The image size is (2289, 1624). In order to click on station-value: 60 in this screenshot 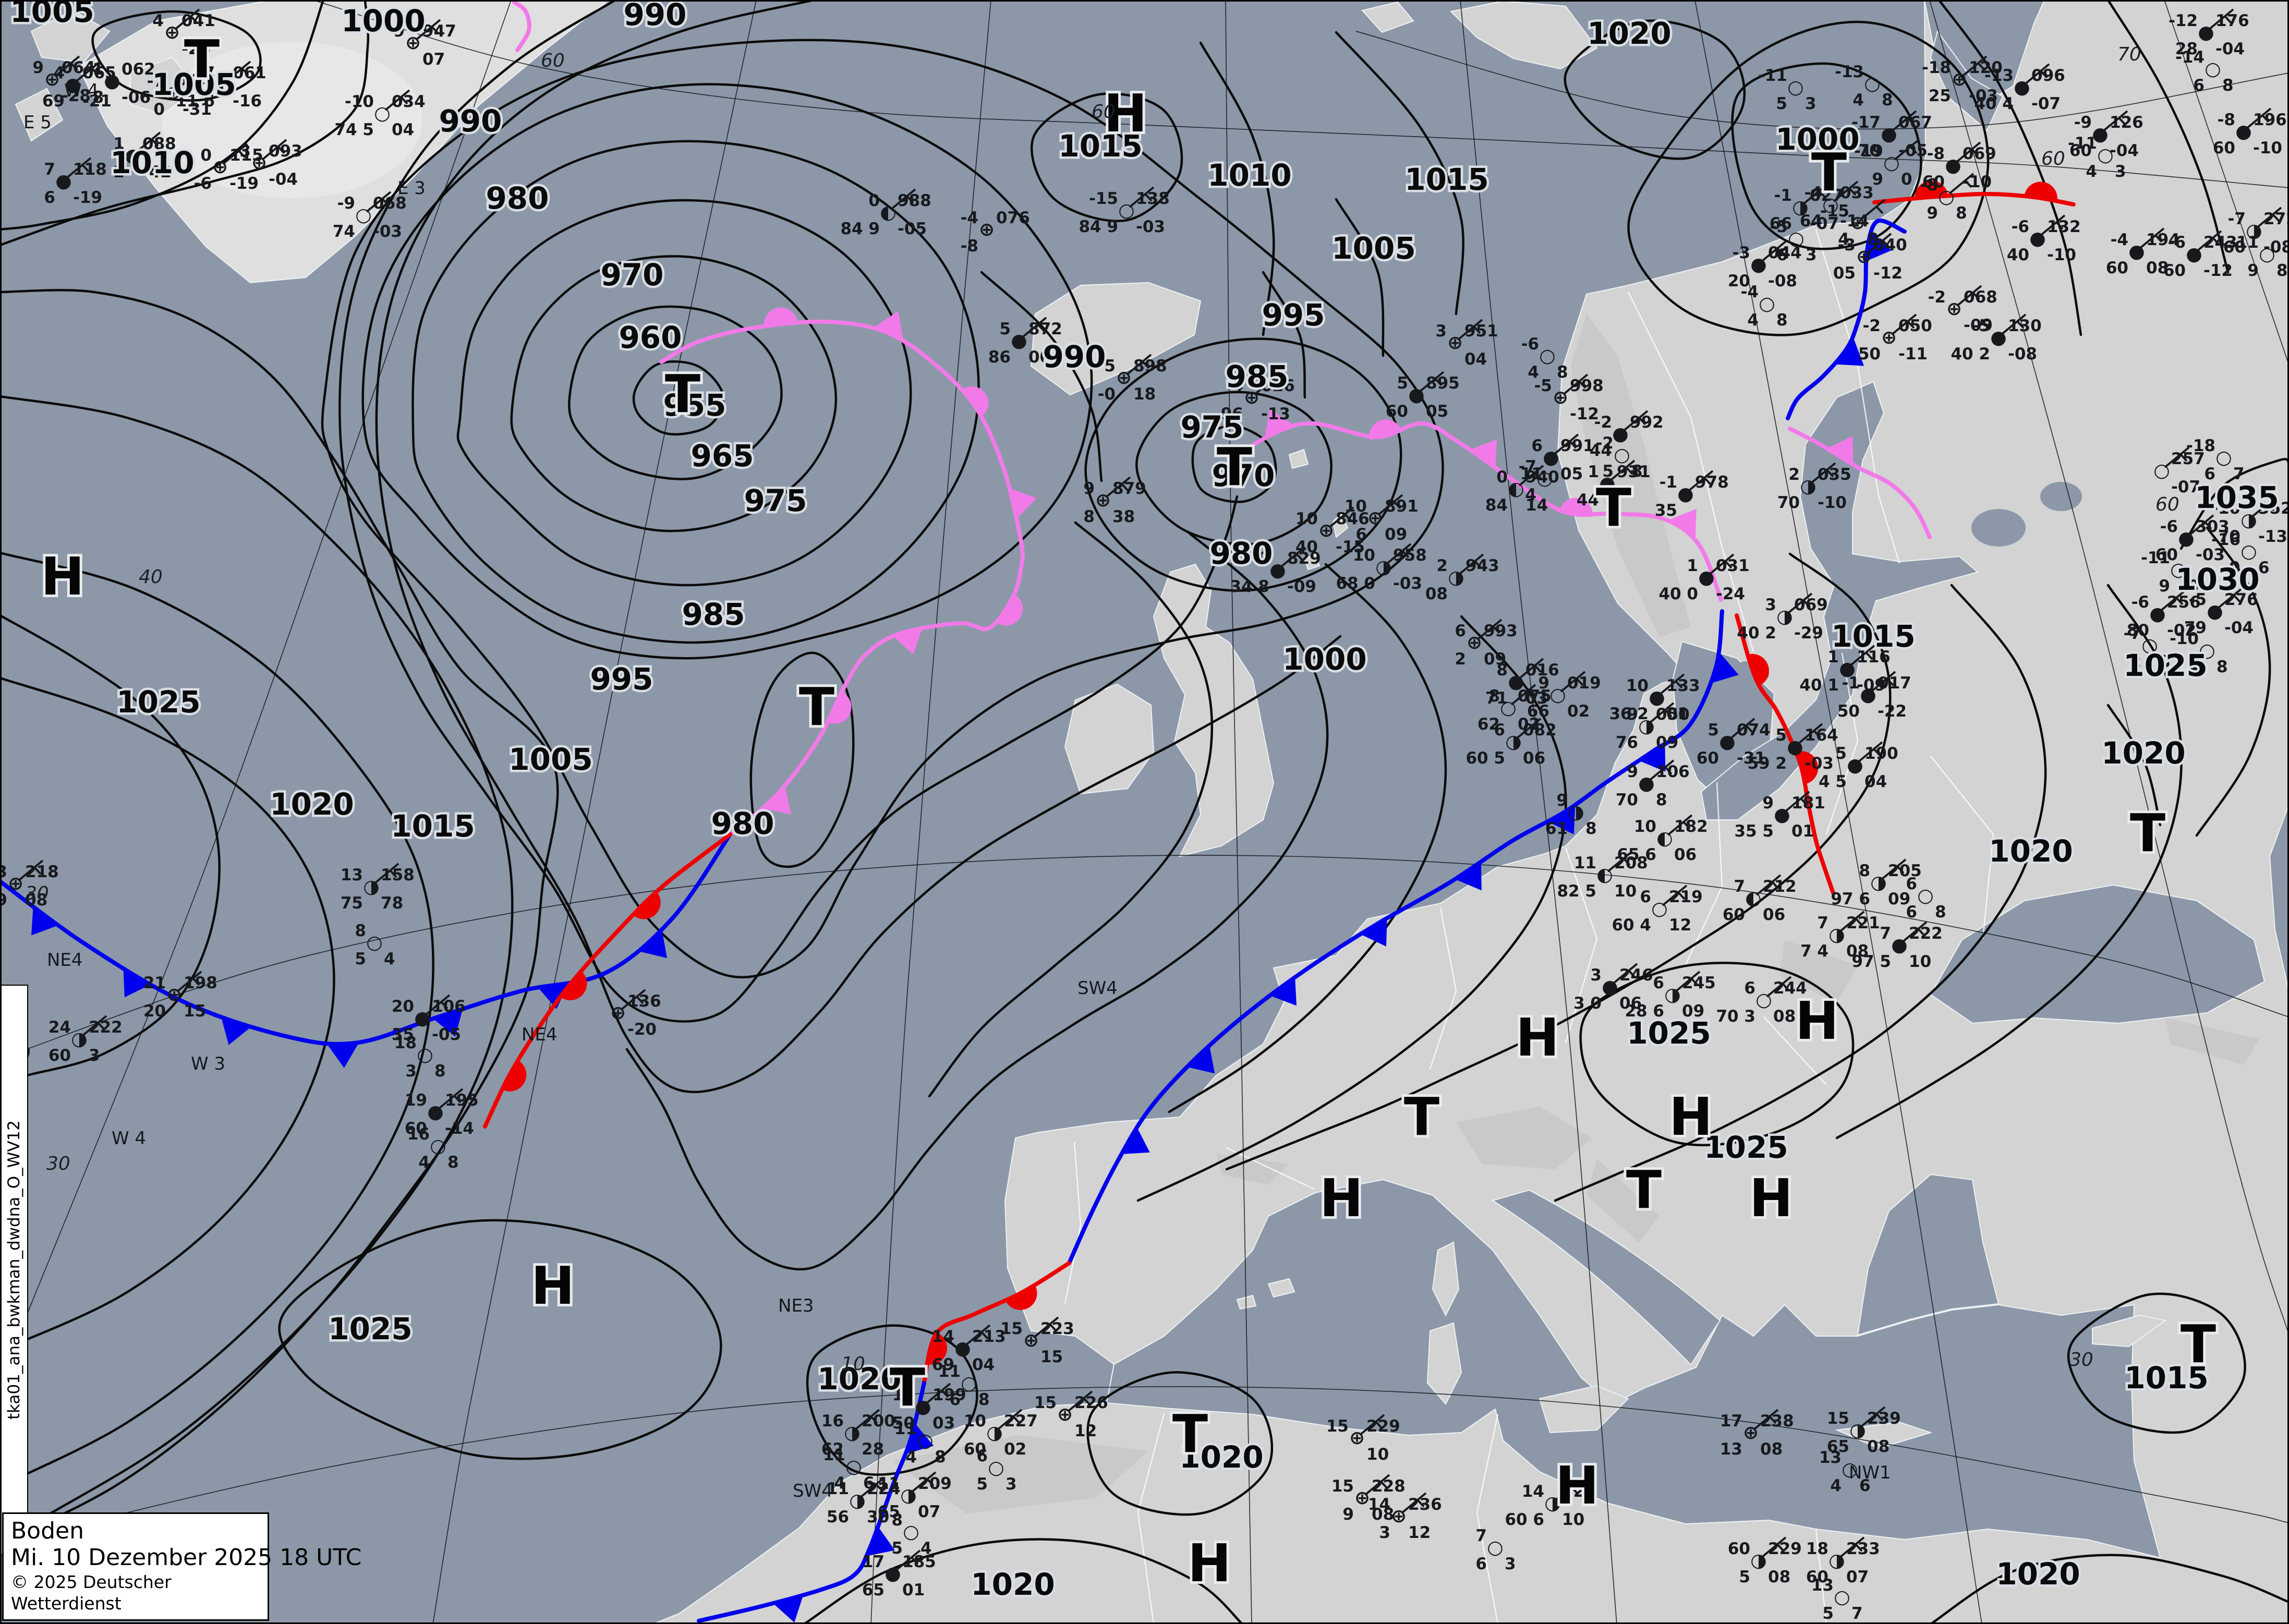, I will do `click(1739, 1549)`.